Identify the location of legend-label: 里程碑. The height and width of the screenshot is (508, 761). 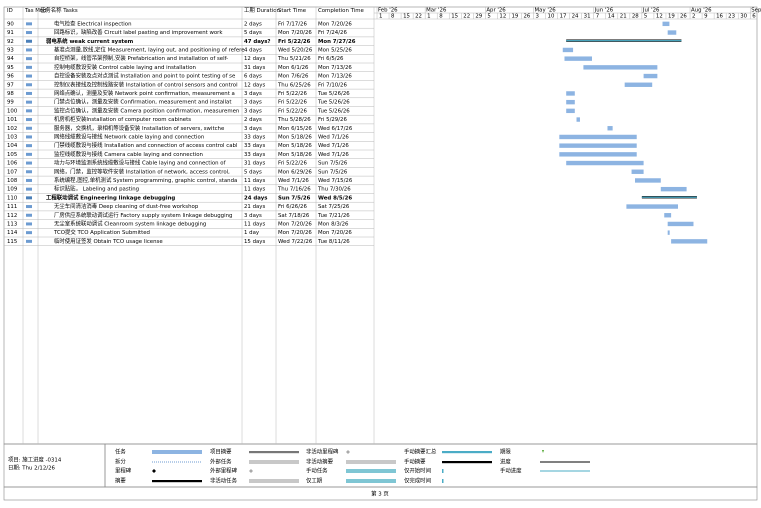
(123, 471).